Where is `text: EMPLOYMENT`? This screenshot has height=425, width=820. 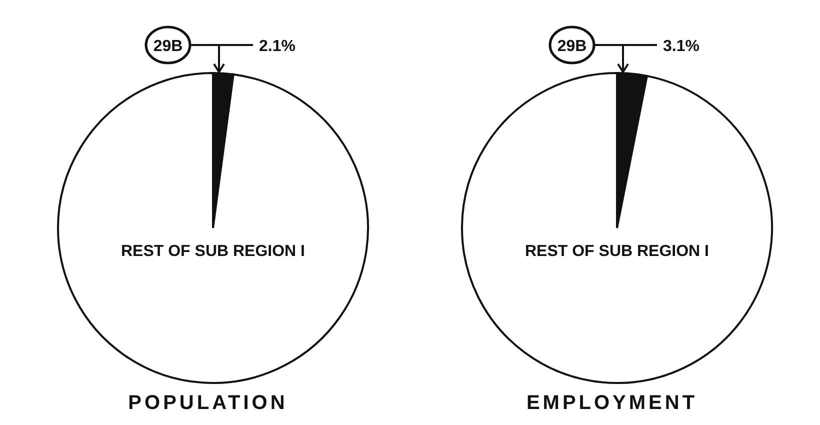
text: EMPLOYMENT is located at coordinates (612, 403).